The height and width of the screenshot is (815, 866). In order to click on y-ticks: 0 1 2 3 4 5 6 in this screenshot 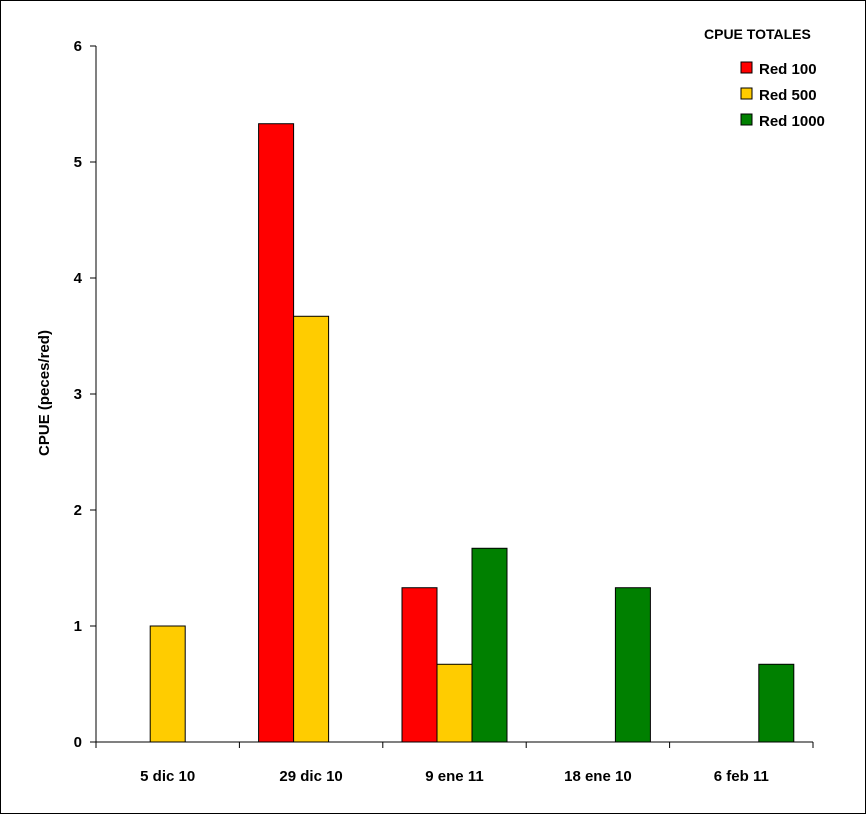, I will do `click(85, 394)`.